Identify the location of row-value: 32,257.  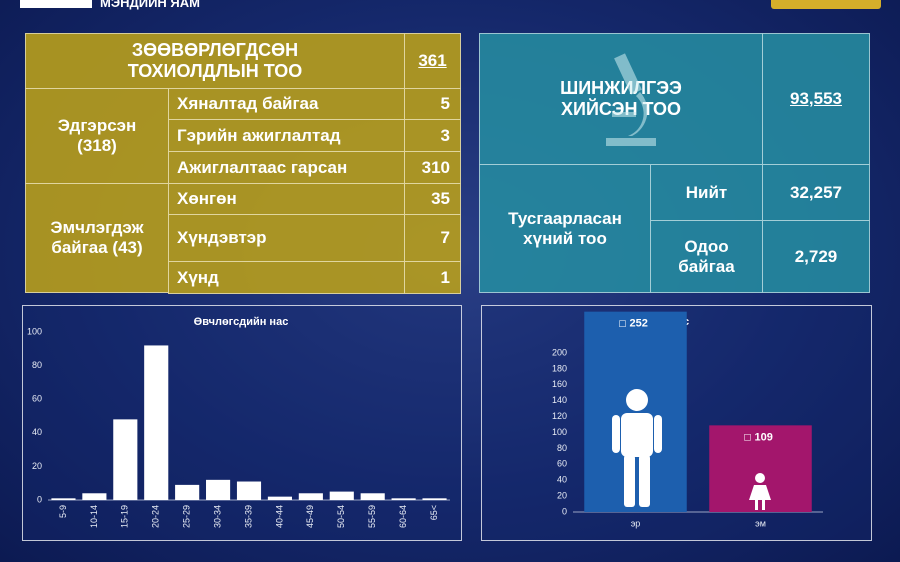
(816, 192).